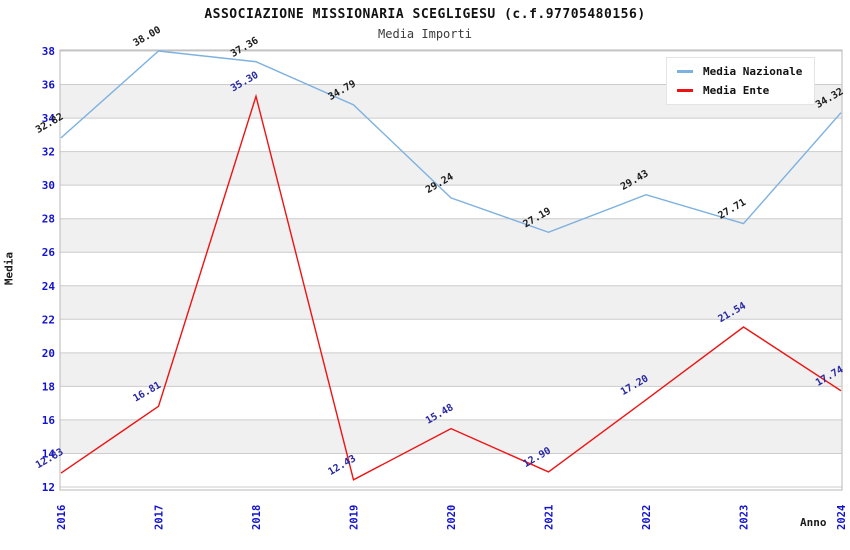 This screenshot has width=850, height=550. What do you see at coordinates (452, 517) in the screenshot?
I see `x-tick-label-2020: 2020` at bounding box center [452, 517].